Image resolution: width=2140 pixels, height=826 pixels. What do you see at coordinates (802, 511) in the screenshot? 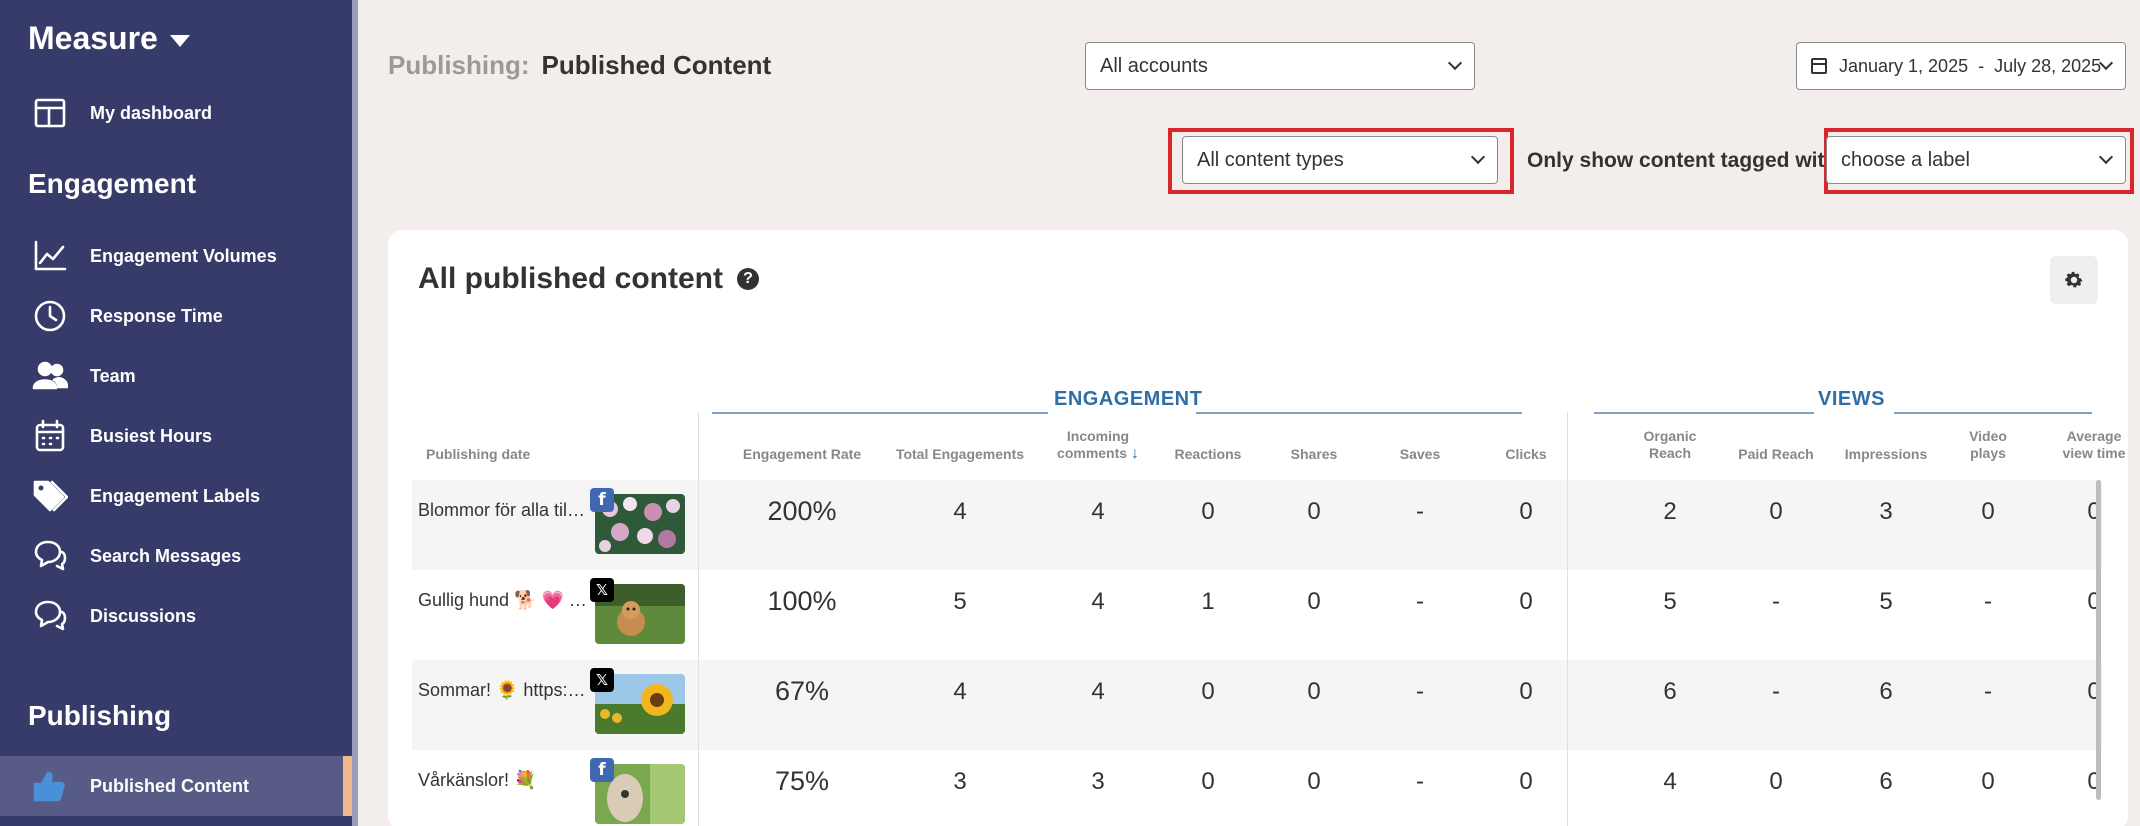
I see `cell-eng-rate: 200%` at bounding box center [802, 511].